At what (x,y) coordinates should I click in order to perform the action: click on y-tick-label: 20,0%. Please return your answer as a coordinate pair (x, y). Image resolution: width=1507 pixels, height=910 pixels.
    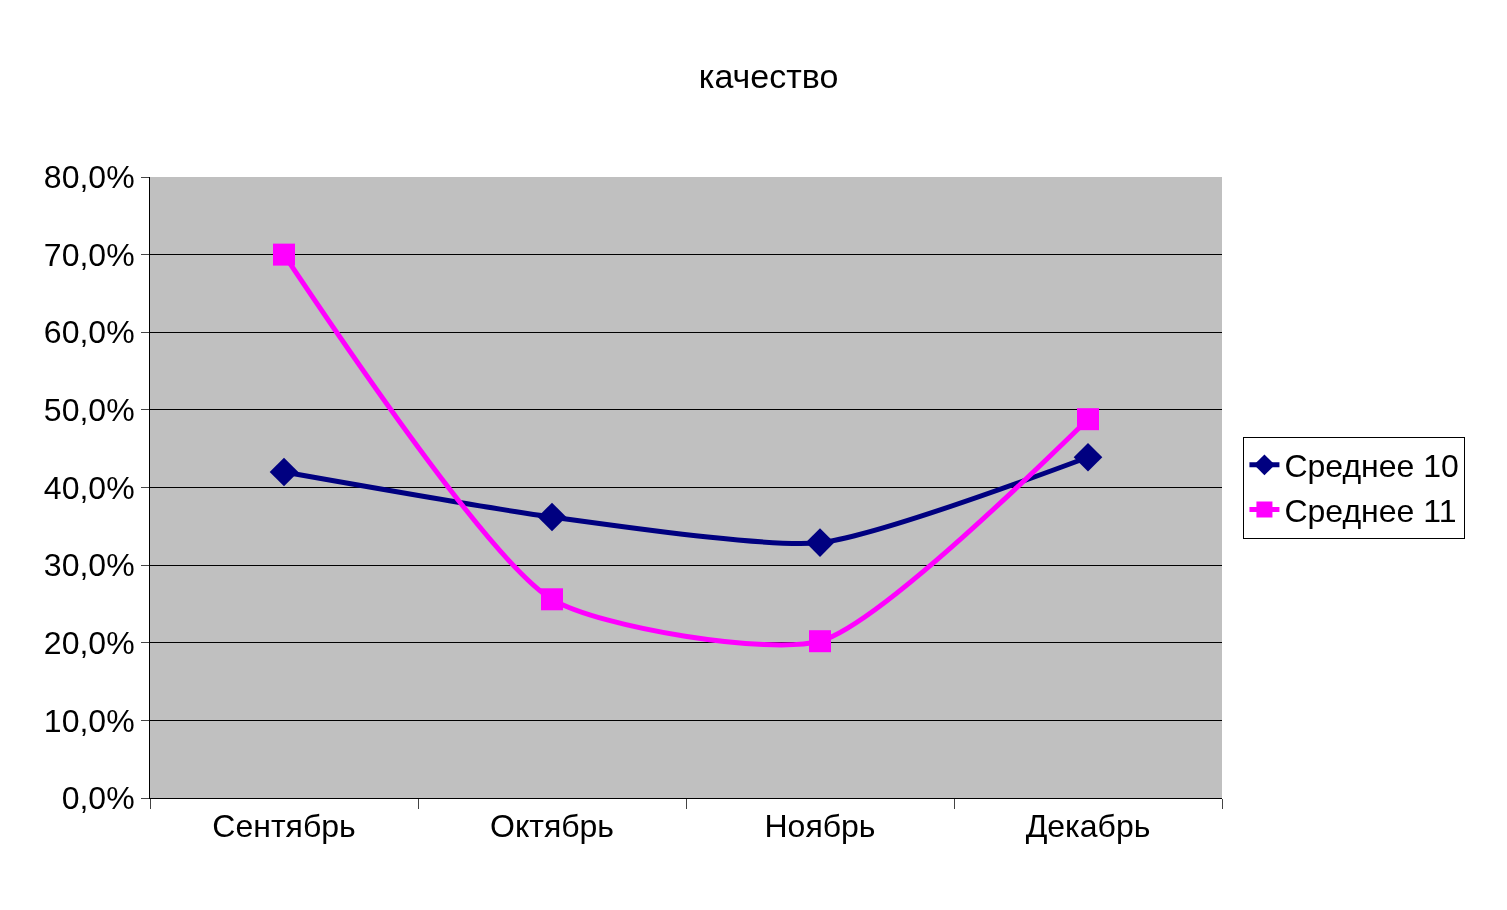
    Looking at the image, I should click on (89, 642).